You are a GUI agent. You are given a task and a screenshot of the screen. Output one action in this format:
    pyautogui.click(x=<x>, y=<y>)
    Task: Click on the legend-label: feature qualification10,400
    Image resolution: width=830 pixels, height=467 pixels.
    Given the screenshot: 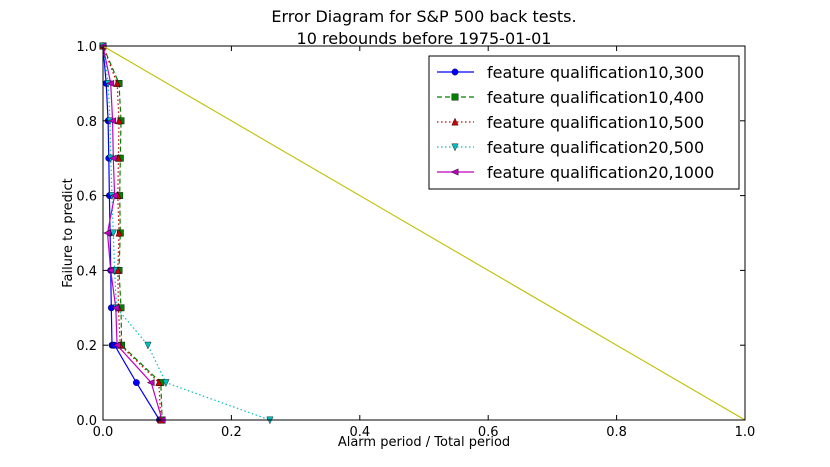 What is the action you would take?
    pyautogui.click(x=595, y=97)
    